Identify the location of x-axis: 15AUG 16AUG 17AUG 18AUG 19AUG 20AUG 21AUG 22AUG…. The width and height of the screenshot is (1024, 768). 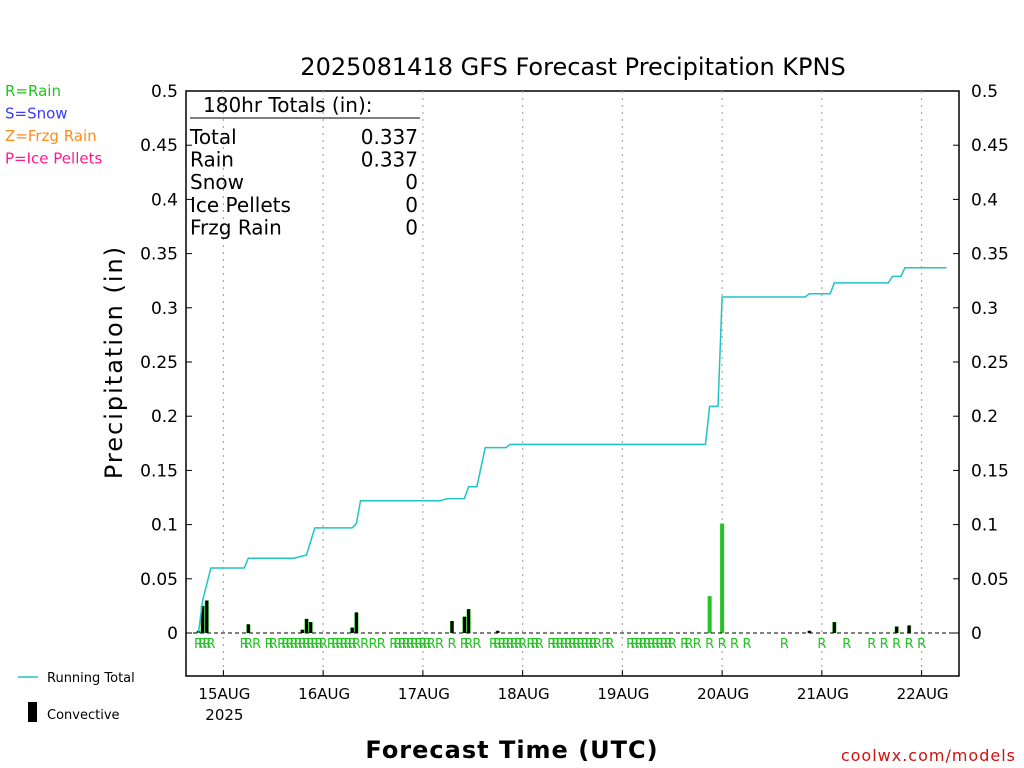
(573, 697).